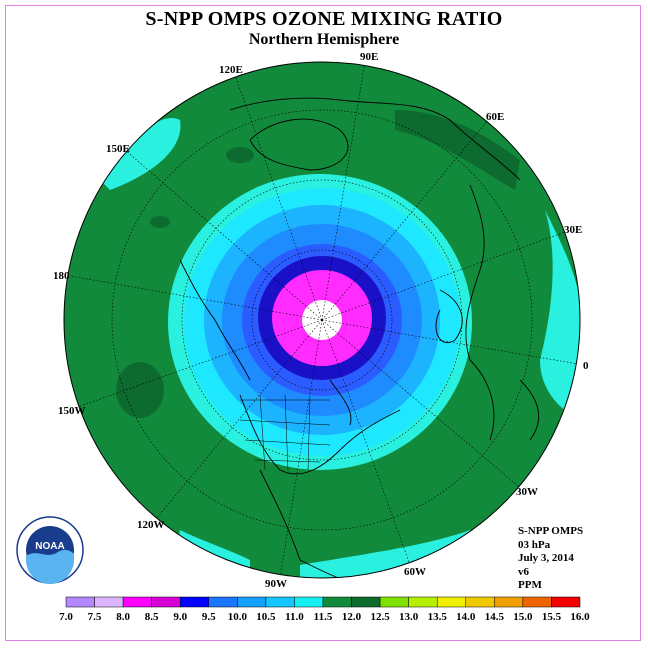  Describe the element at coordinates (151, 525) in the screenshot. I see `lon-label: 120W` at that location.